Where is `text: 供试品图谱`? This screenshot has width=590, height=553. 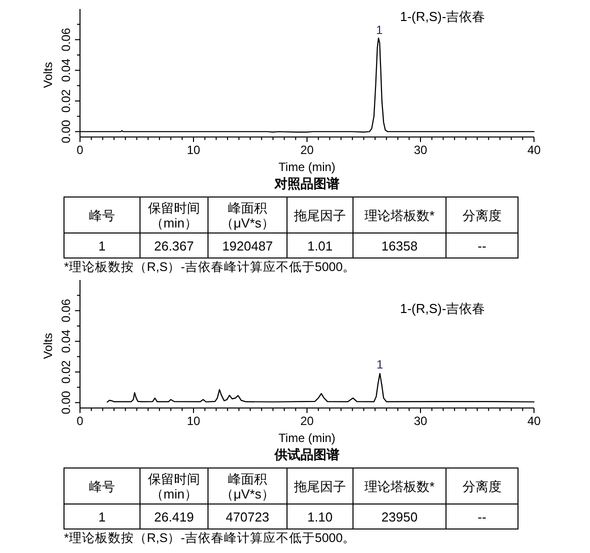
text: 供试品图谱 is located at coordinates (307, 454).